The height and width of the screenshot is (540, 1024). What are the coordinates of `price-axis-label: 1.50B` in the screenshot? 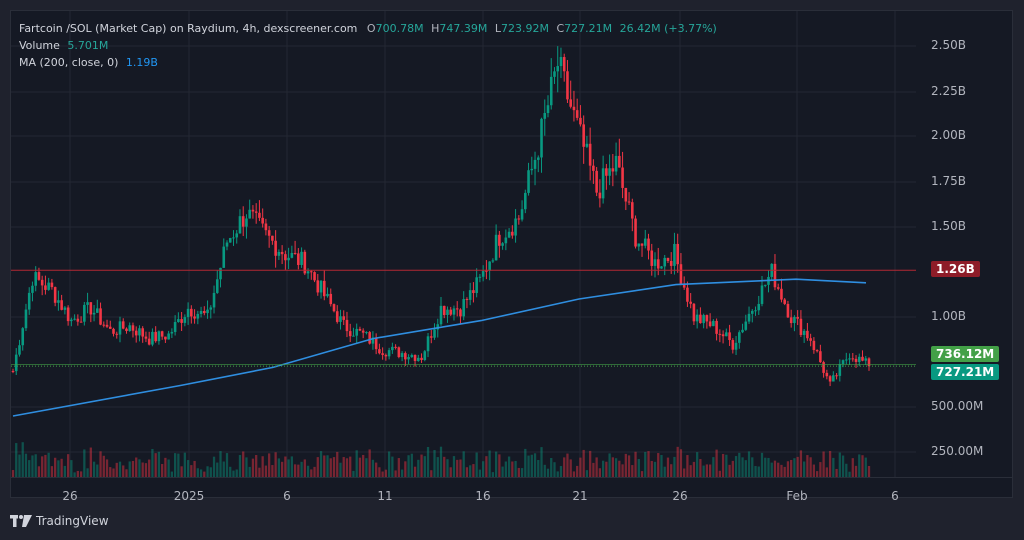 It's located at (948, 226).